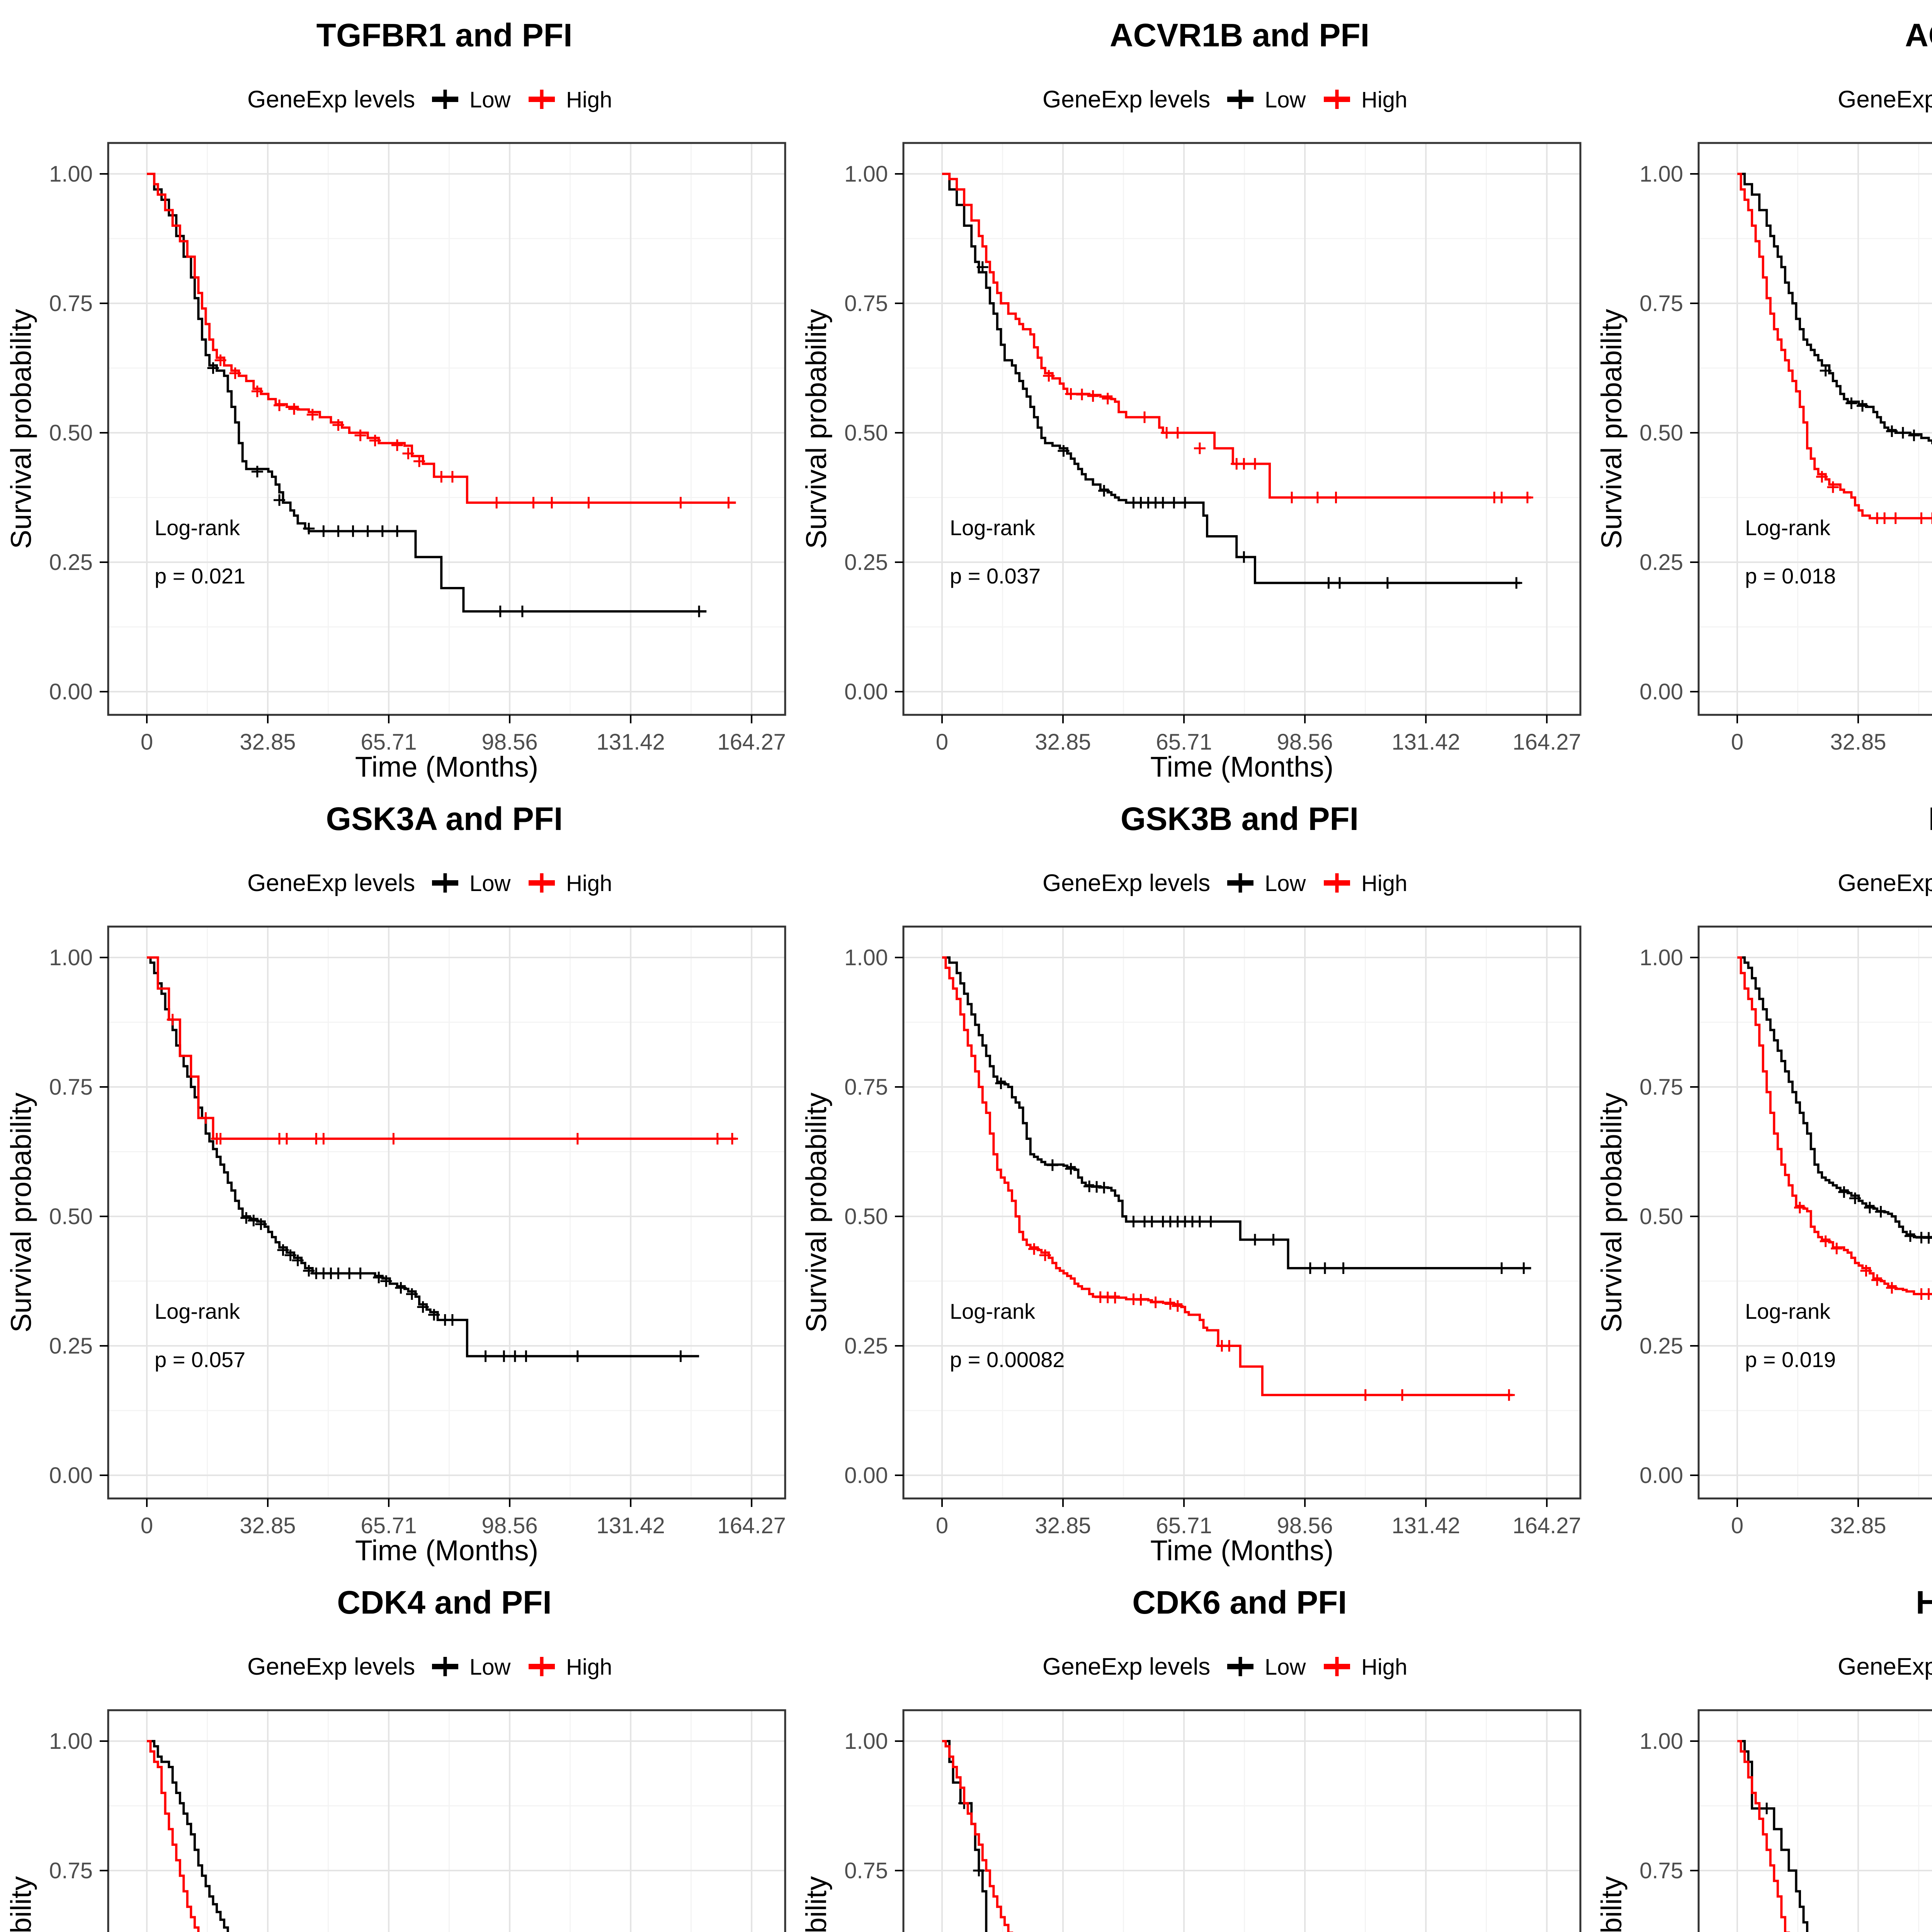 The image size is (1932, 1932). Describe the element at coordinates (1007, 1360) in the screenshot. I see `p-value-label: p = 0.00082` at that location.